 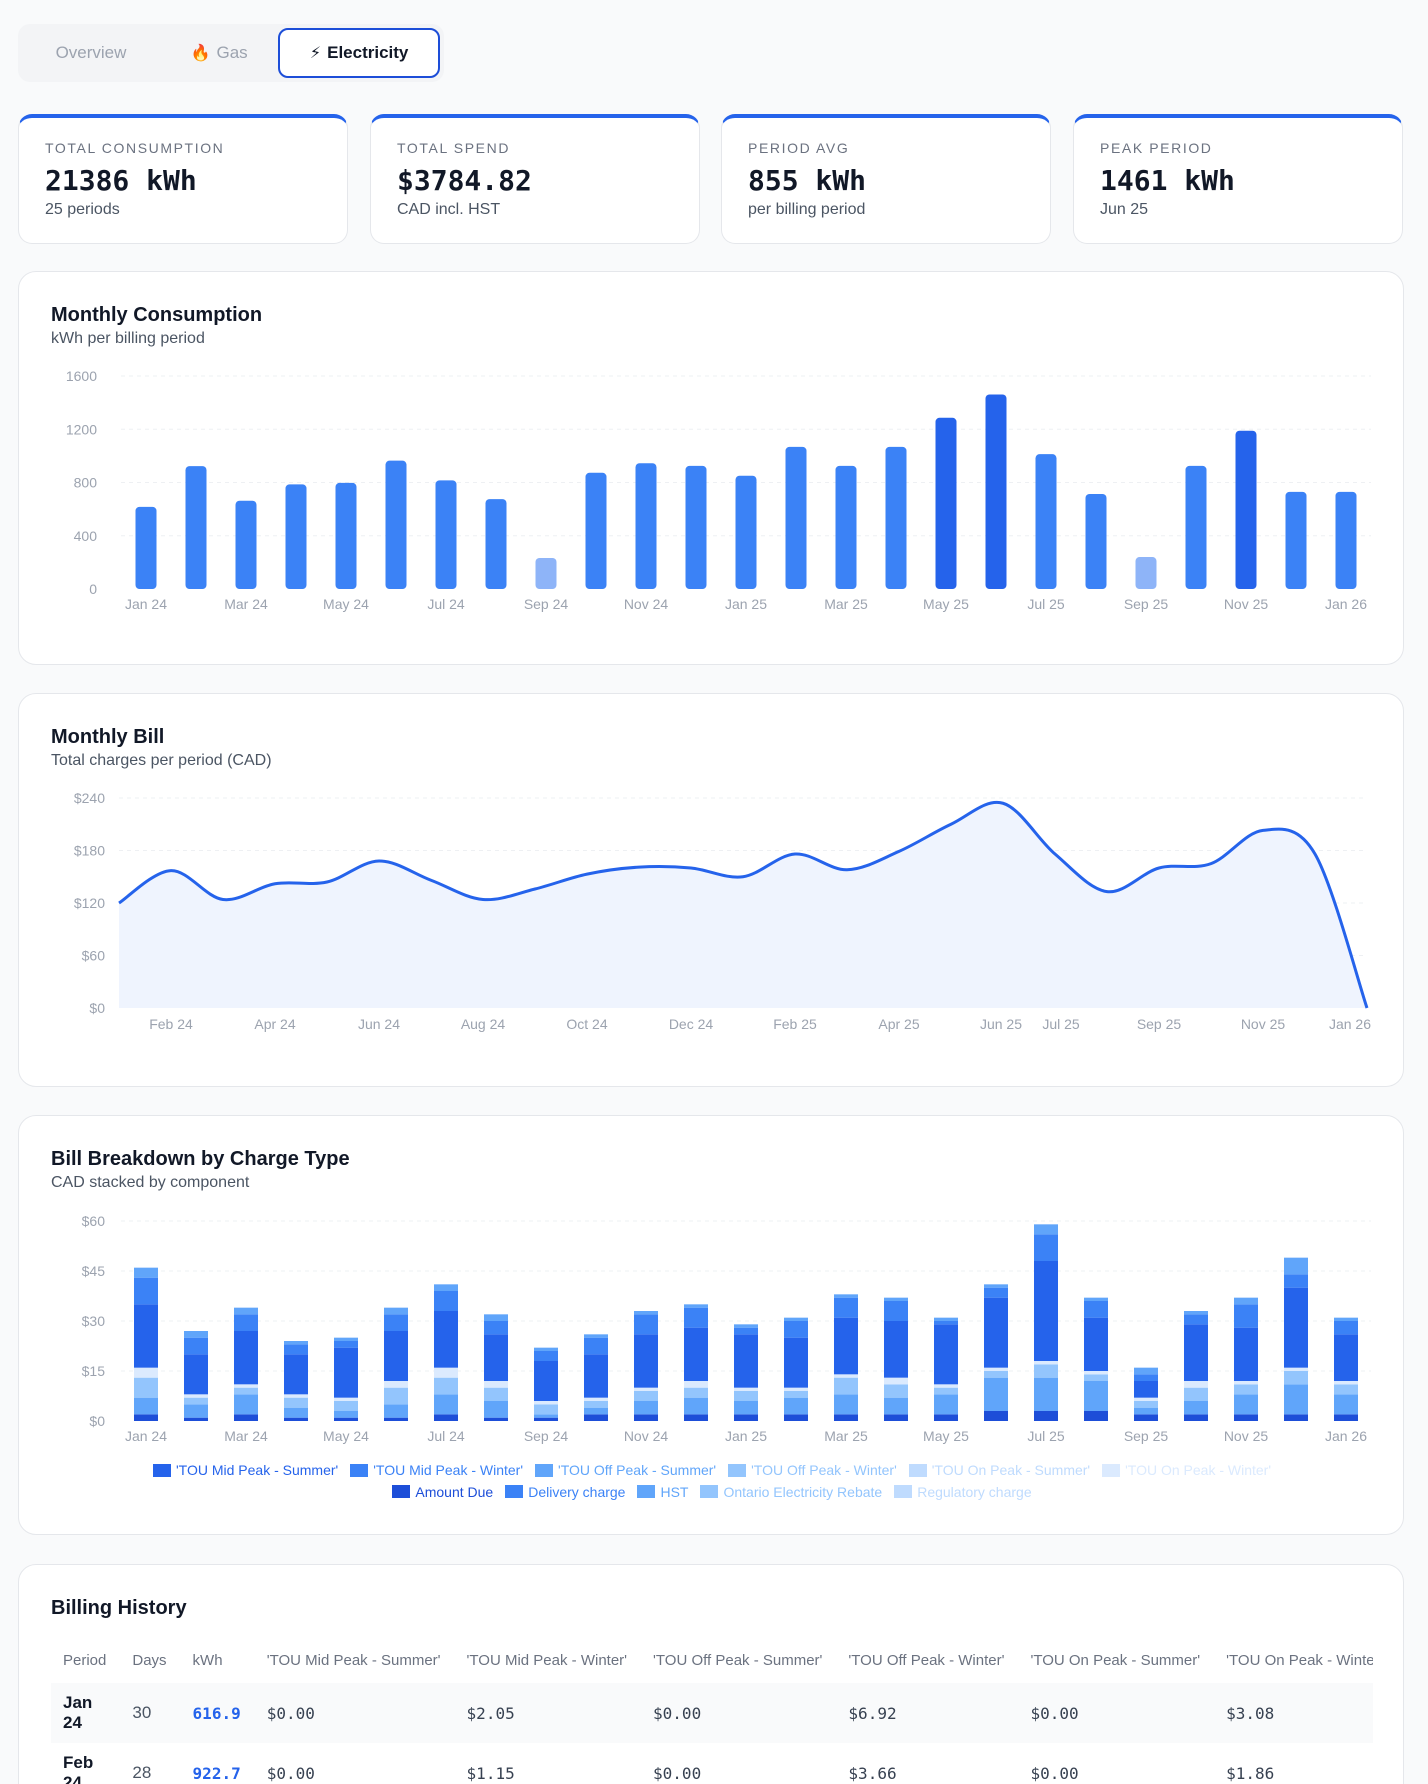 I want to click on x-tick-label: Jul 25, so click(x=1046, y=604).